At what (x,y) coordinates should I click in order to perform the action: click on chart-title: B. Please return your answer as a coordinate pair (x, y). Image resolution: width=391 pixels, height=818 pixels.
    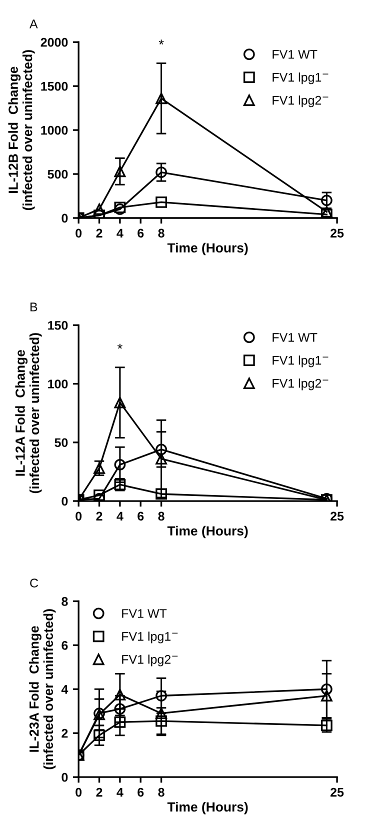
    Looking at the image, I should click on (34, 307).